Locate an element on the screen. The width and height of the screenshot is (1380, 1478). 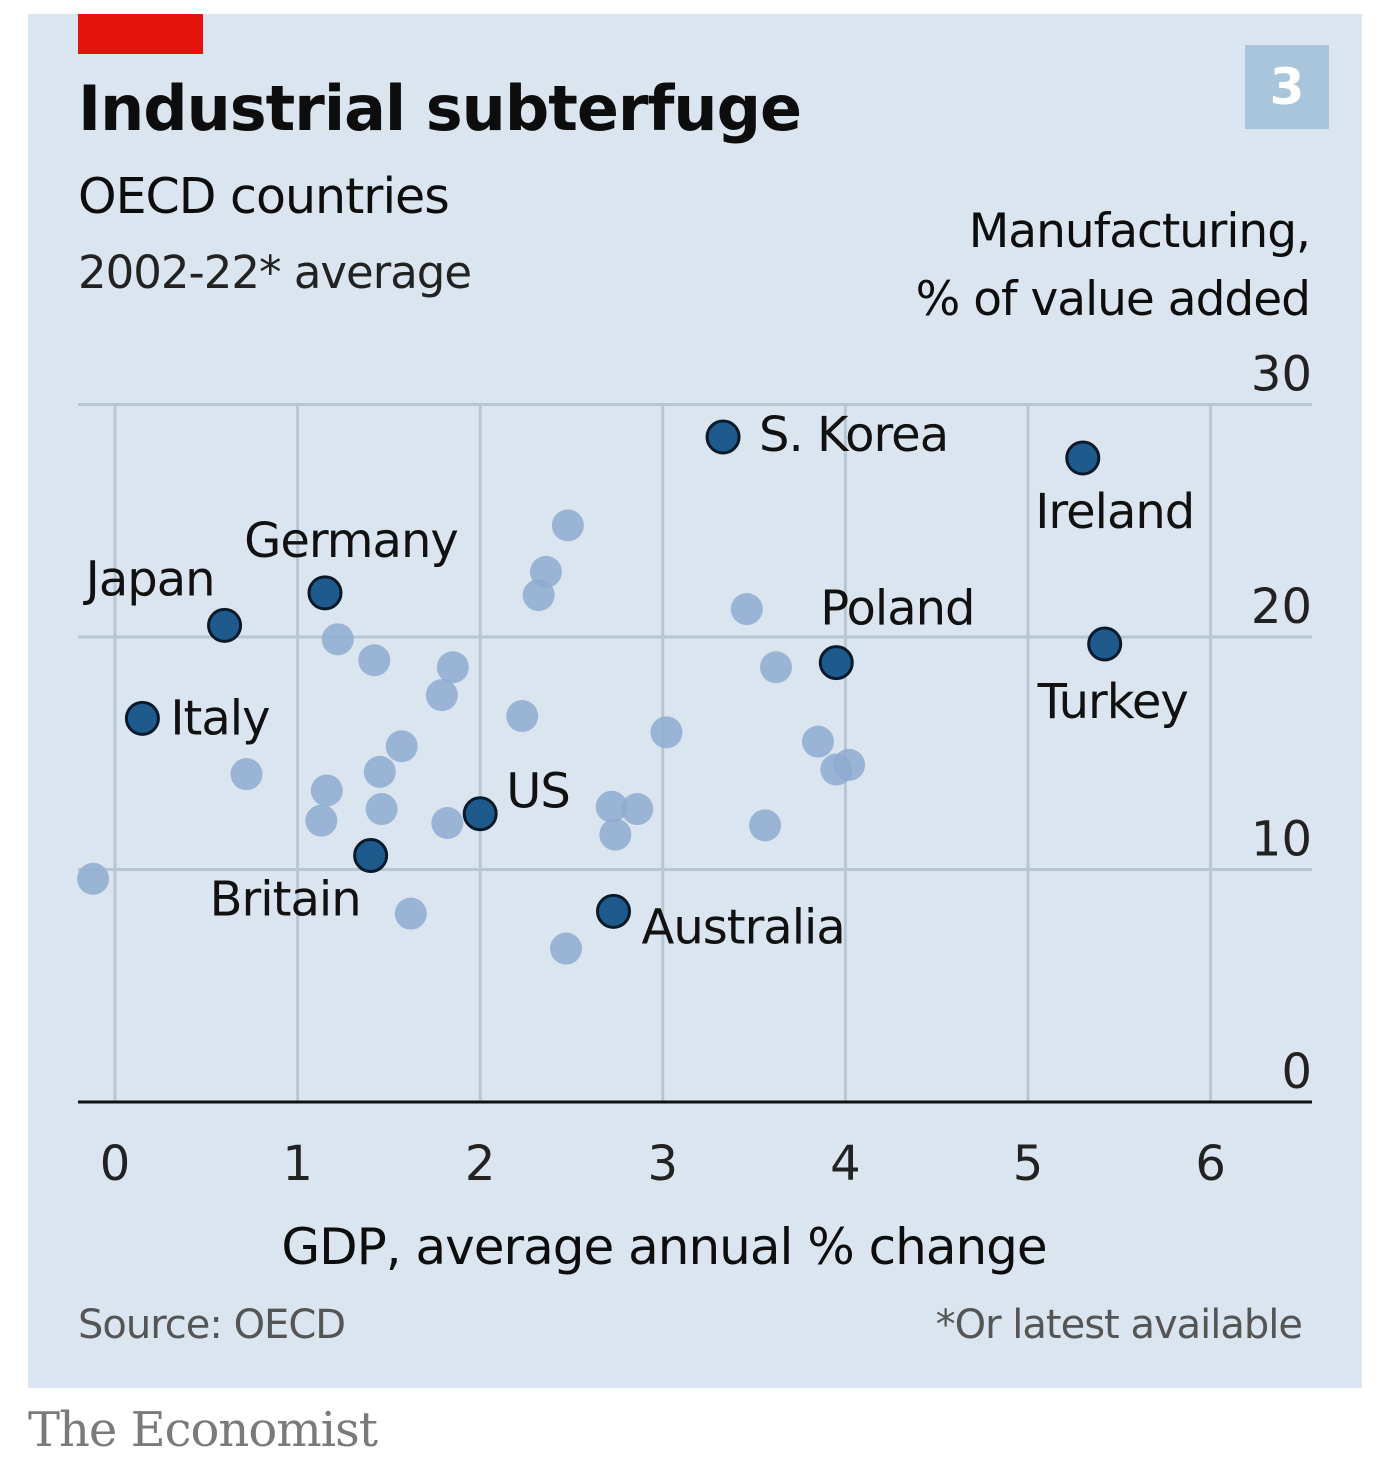
x-tick-label: 5 is located at coordinates (1028, 1164).